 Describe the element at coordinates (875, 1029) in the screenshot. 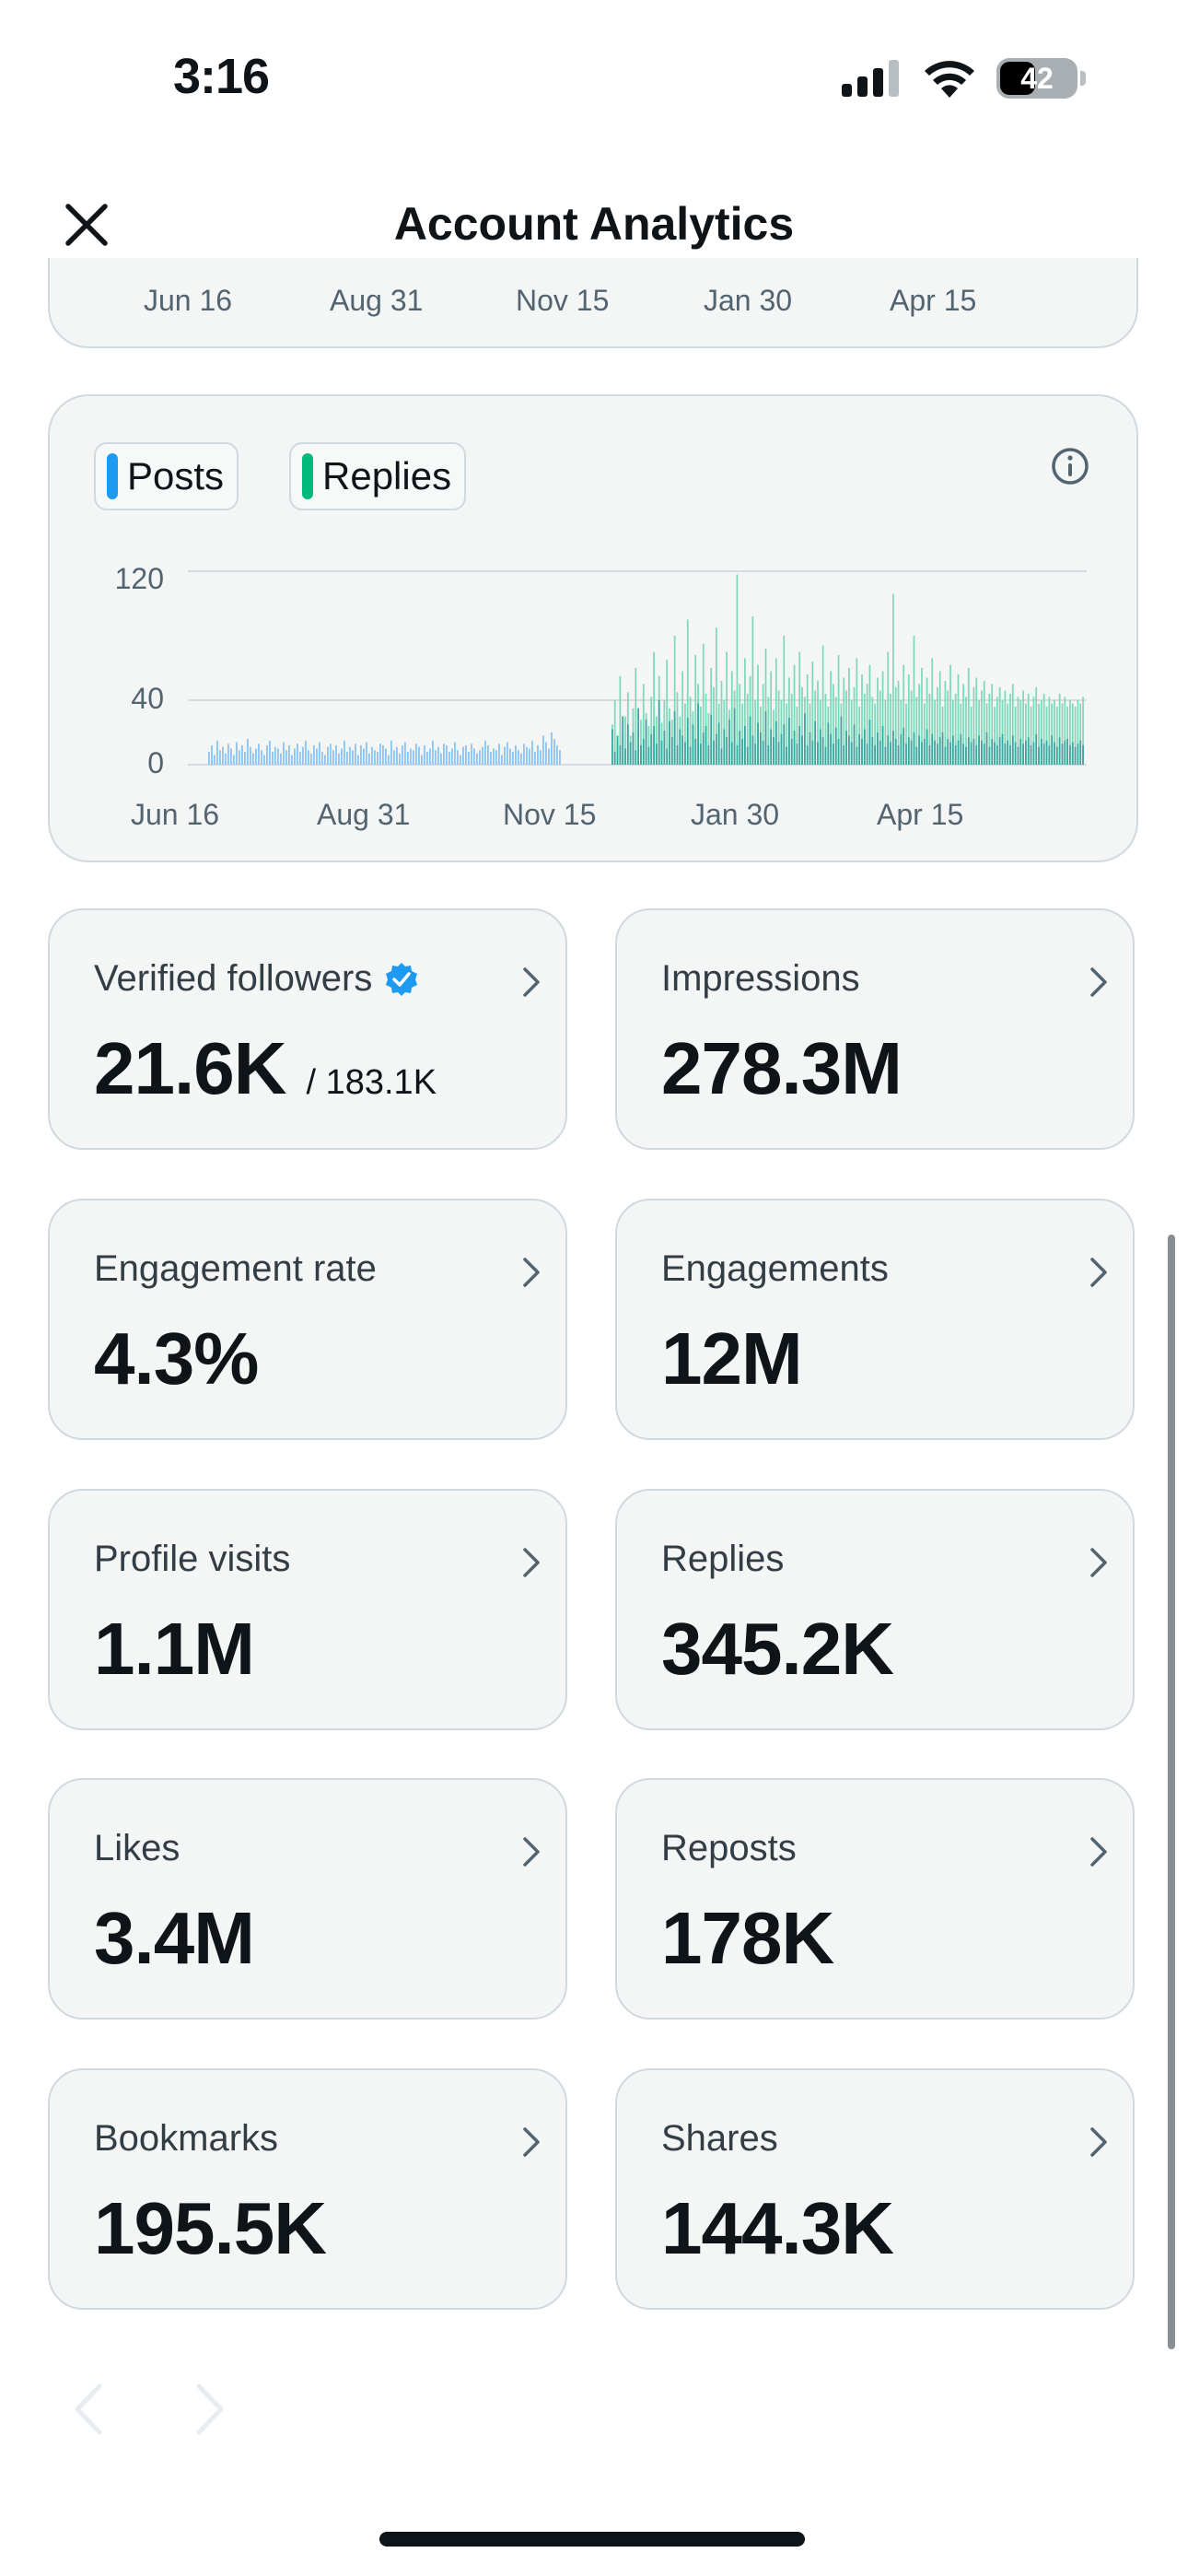

I see `metric-card-impressions: Impressions 278.3M` at that location.